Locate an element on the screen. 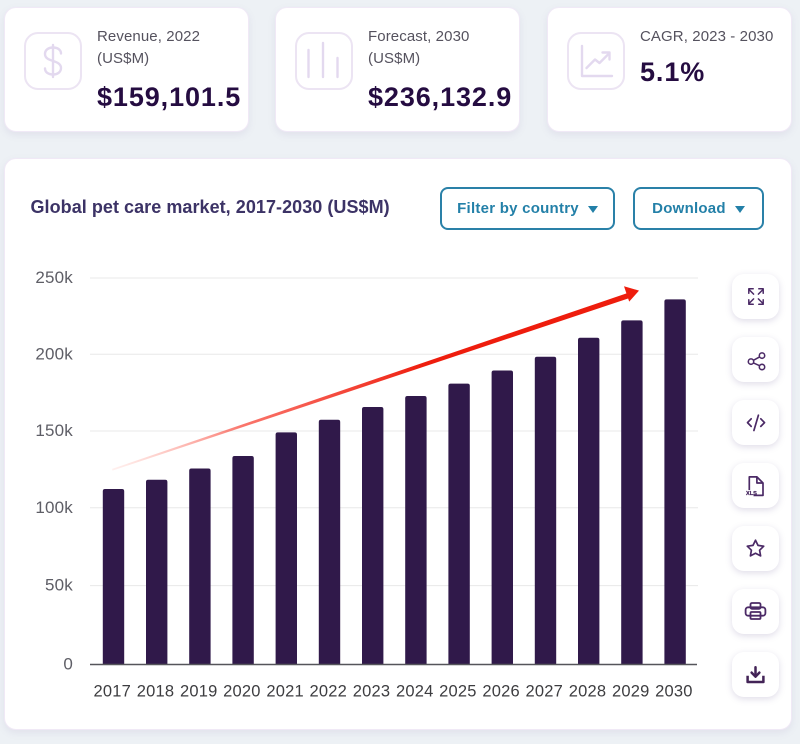 This screenshot has height=744, width=800. svg-text: 2030 is located at coordinates (674, 692).